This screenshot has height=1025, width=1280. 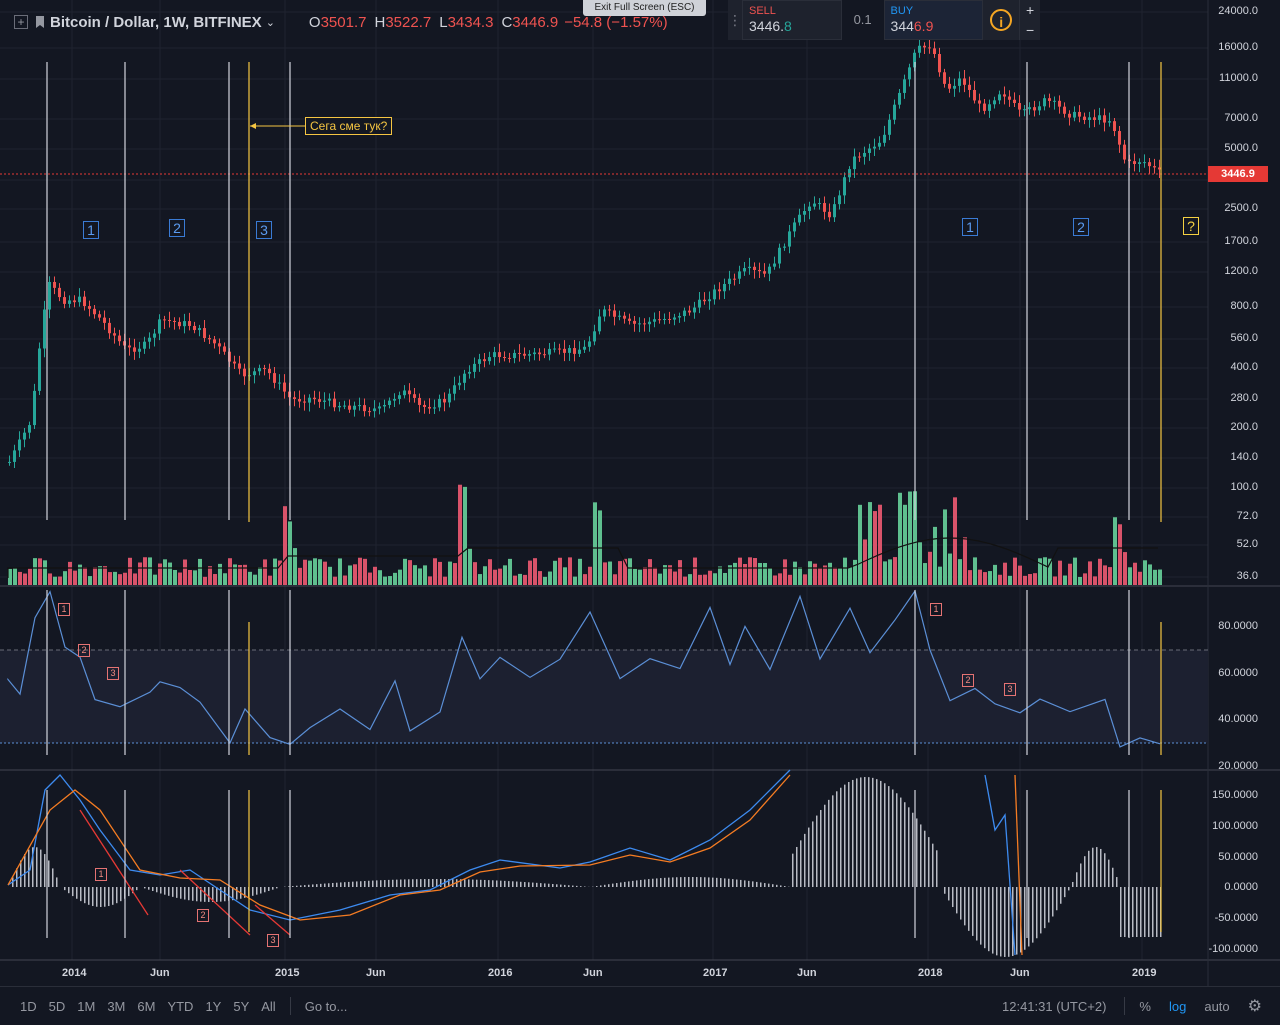 What do you see at coordinates (270, 22) in the screenshot?
I see `chevron-down-icon: ⌄` at bounding box center [270, 22].